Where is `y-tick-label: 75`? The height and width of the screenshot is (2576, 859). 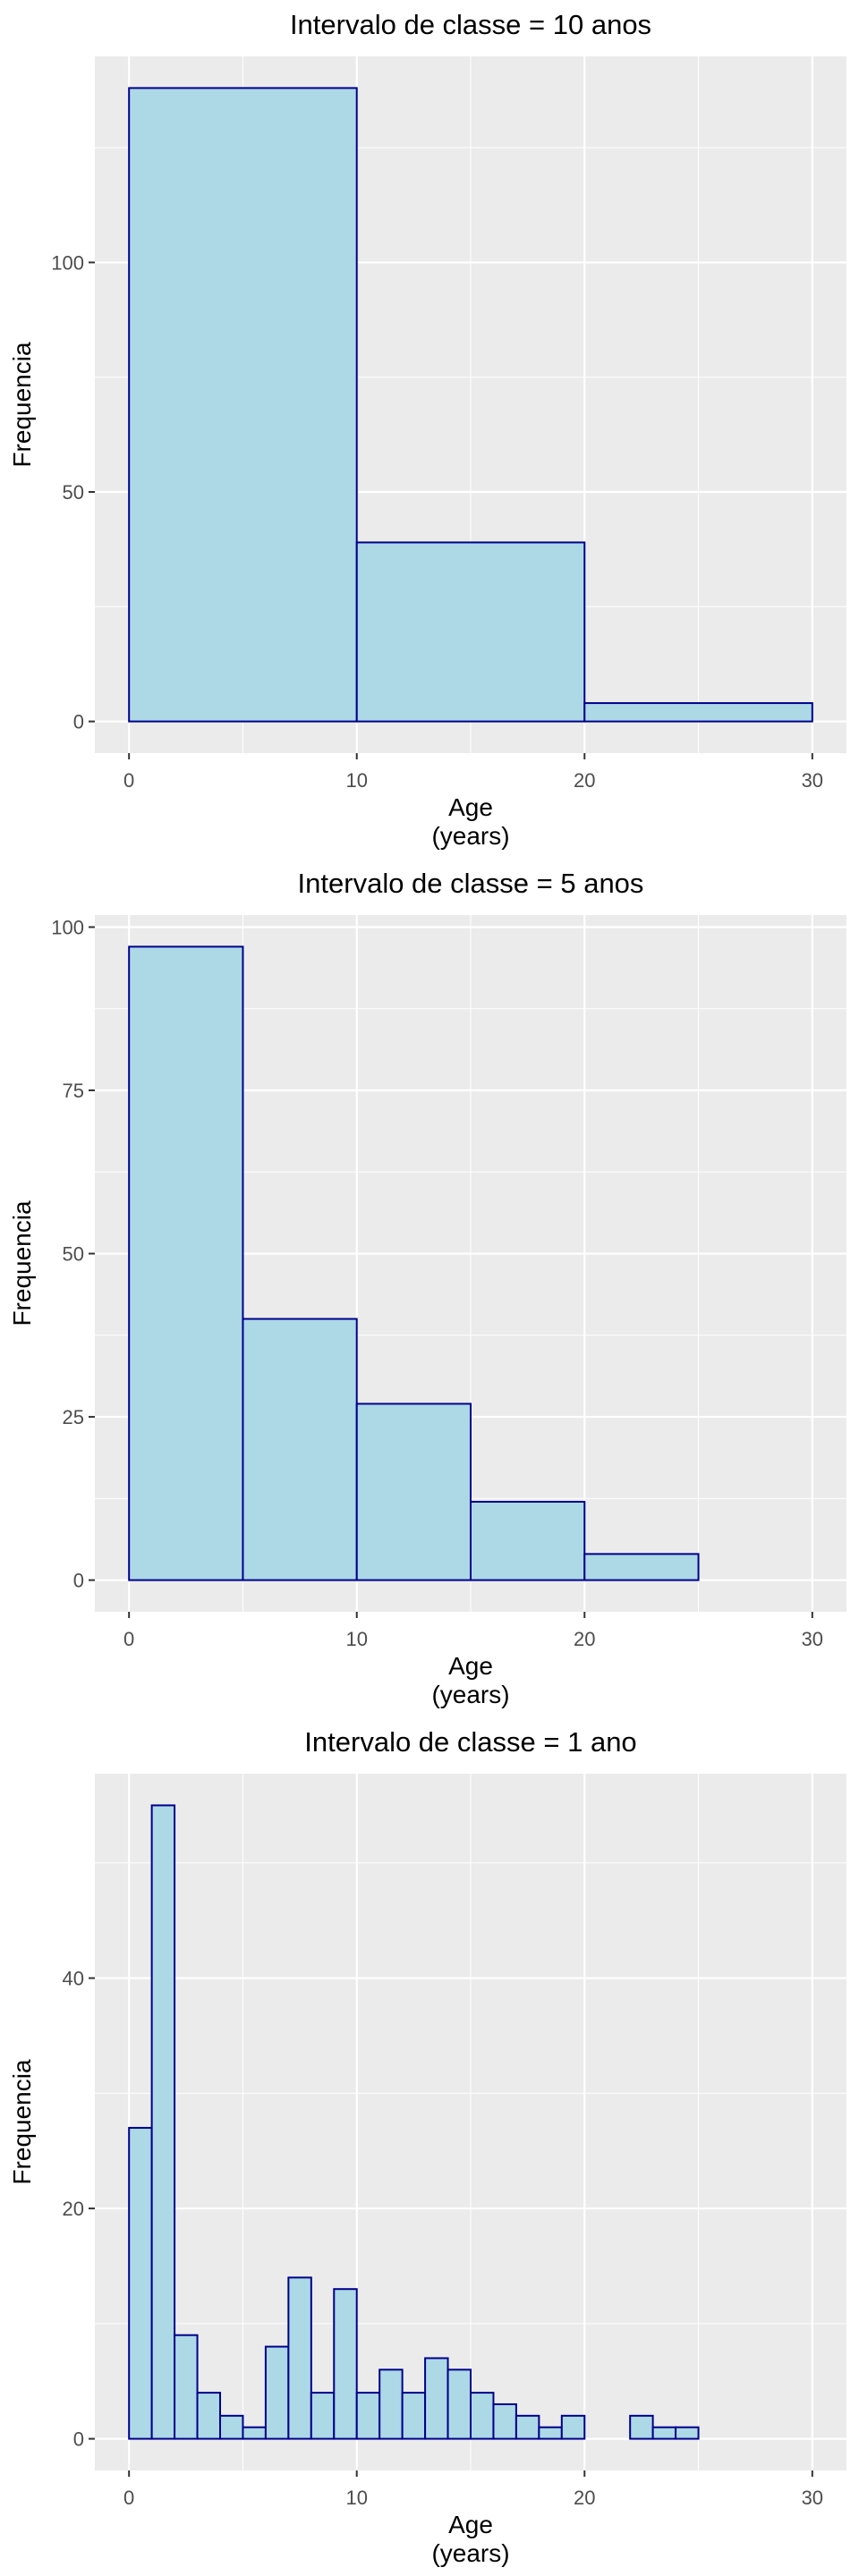 y-tick-label: 75 is located at coordinates (73, 1091).